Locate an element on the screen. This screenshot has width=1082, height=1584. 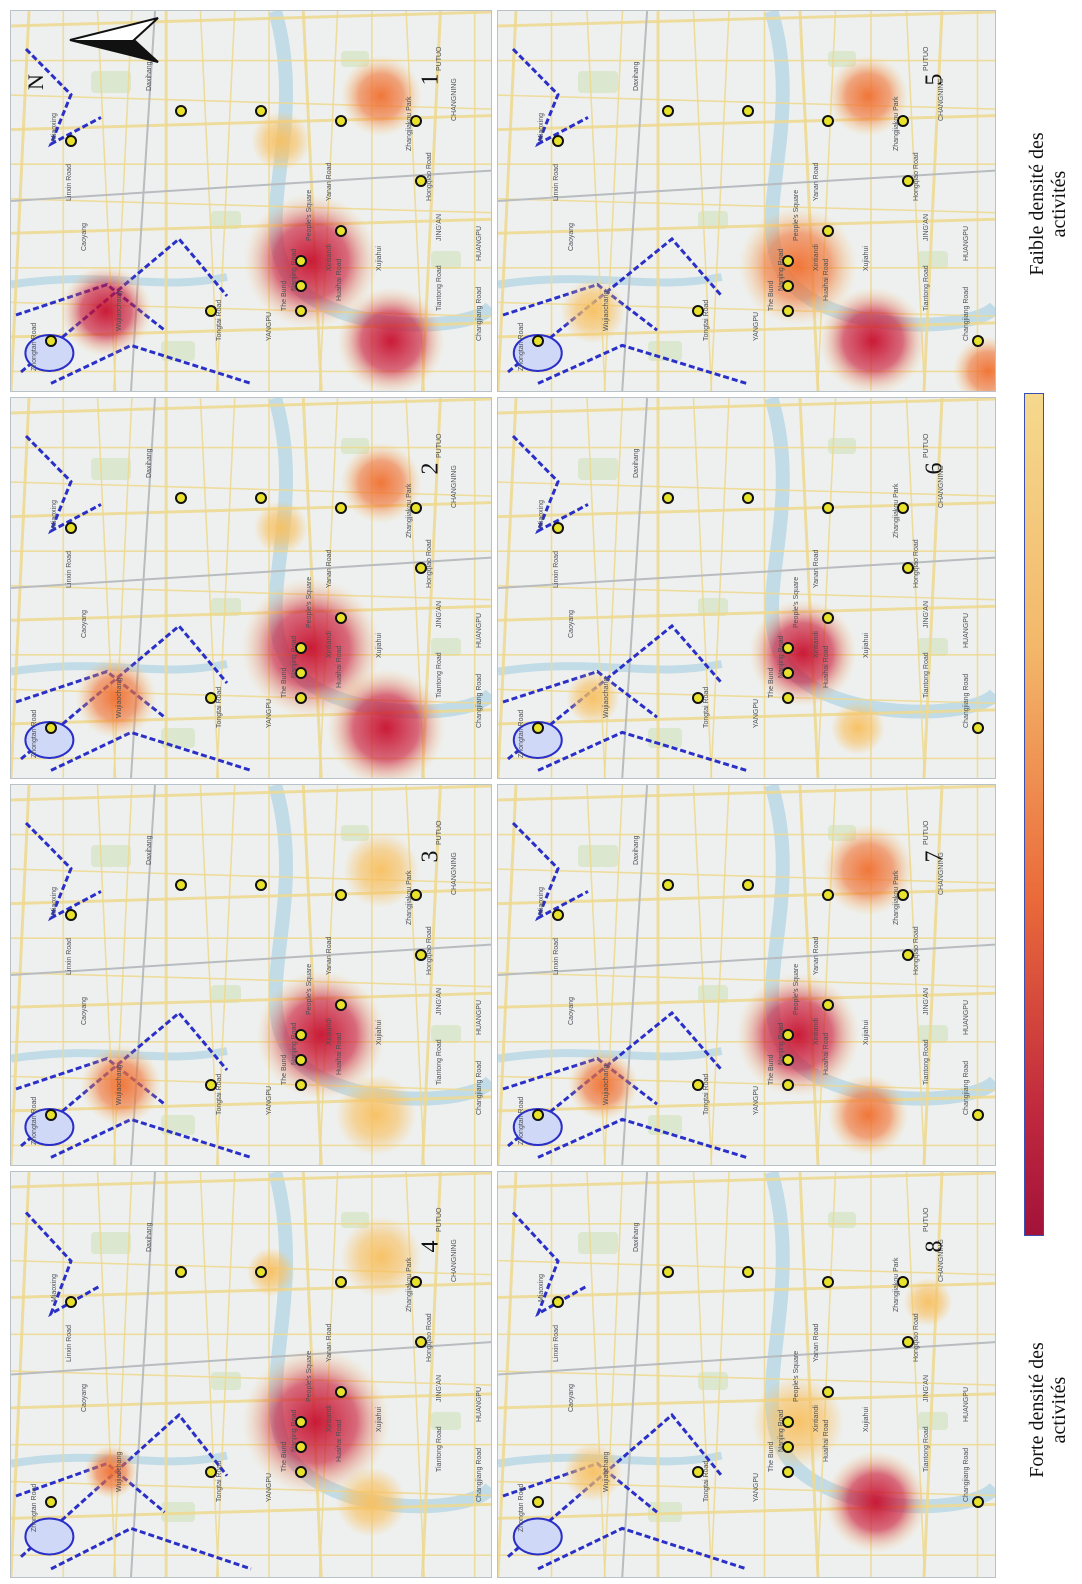
north-label: N is located at coordinates (35, 82).